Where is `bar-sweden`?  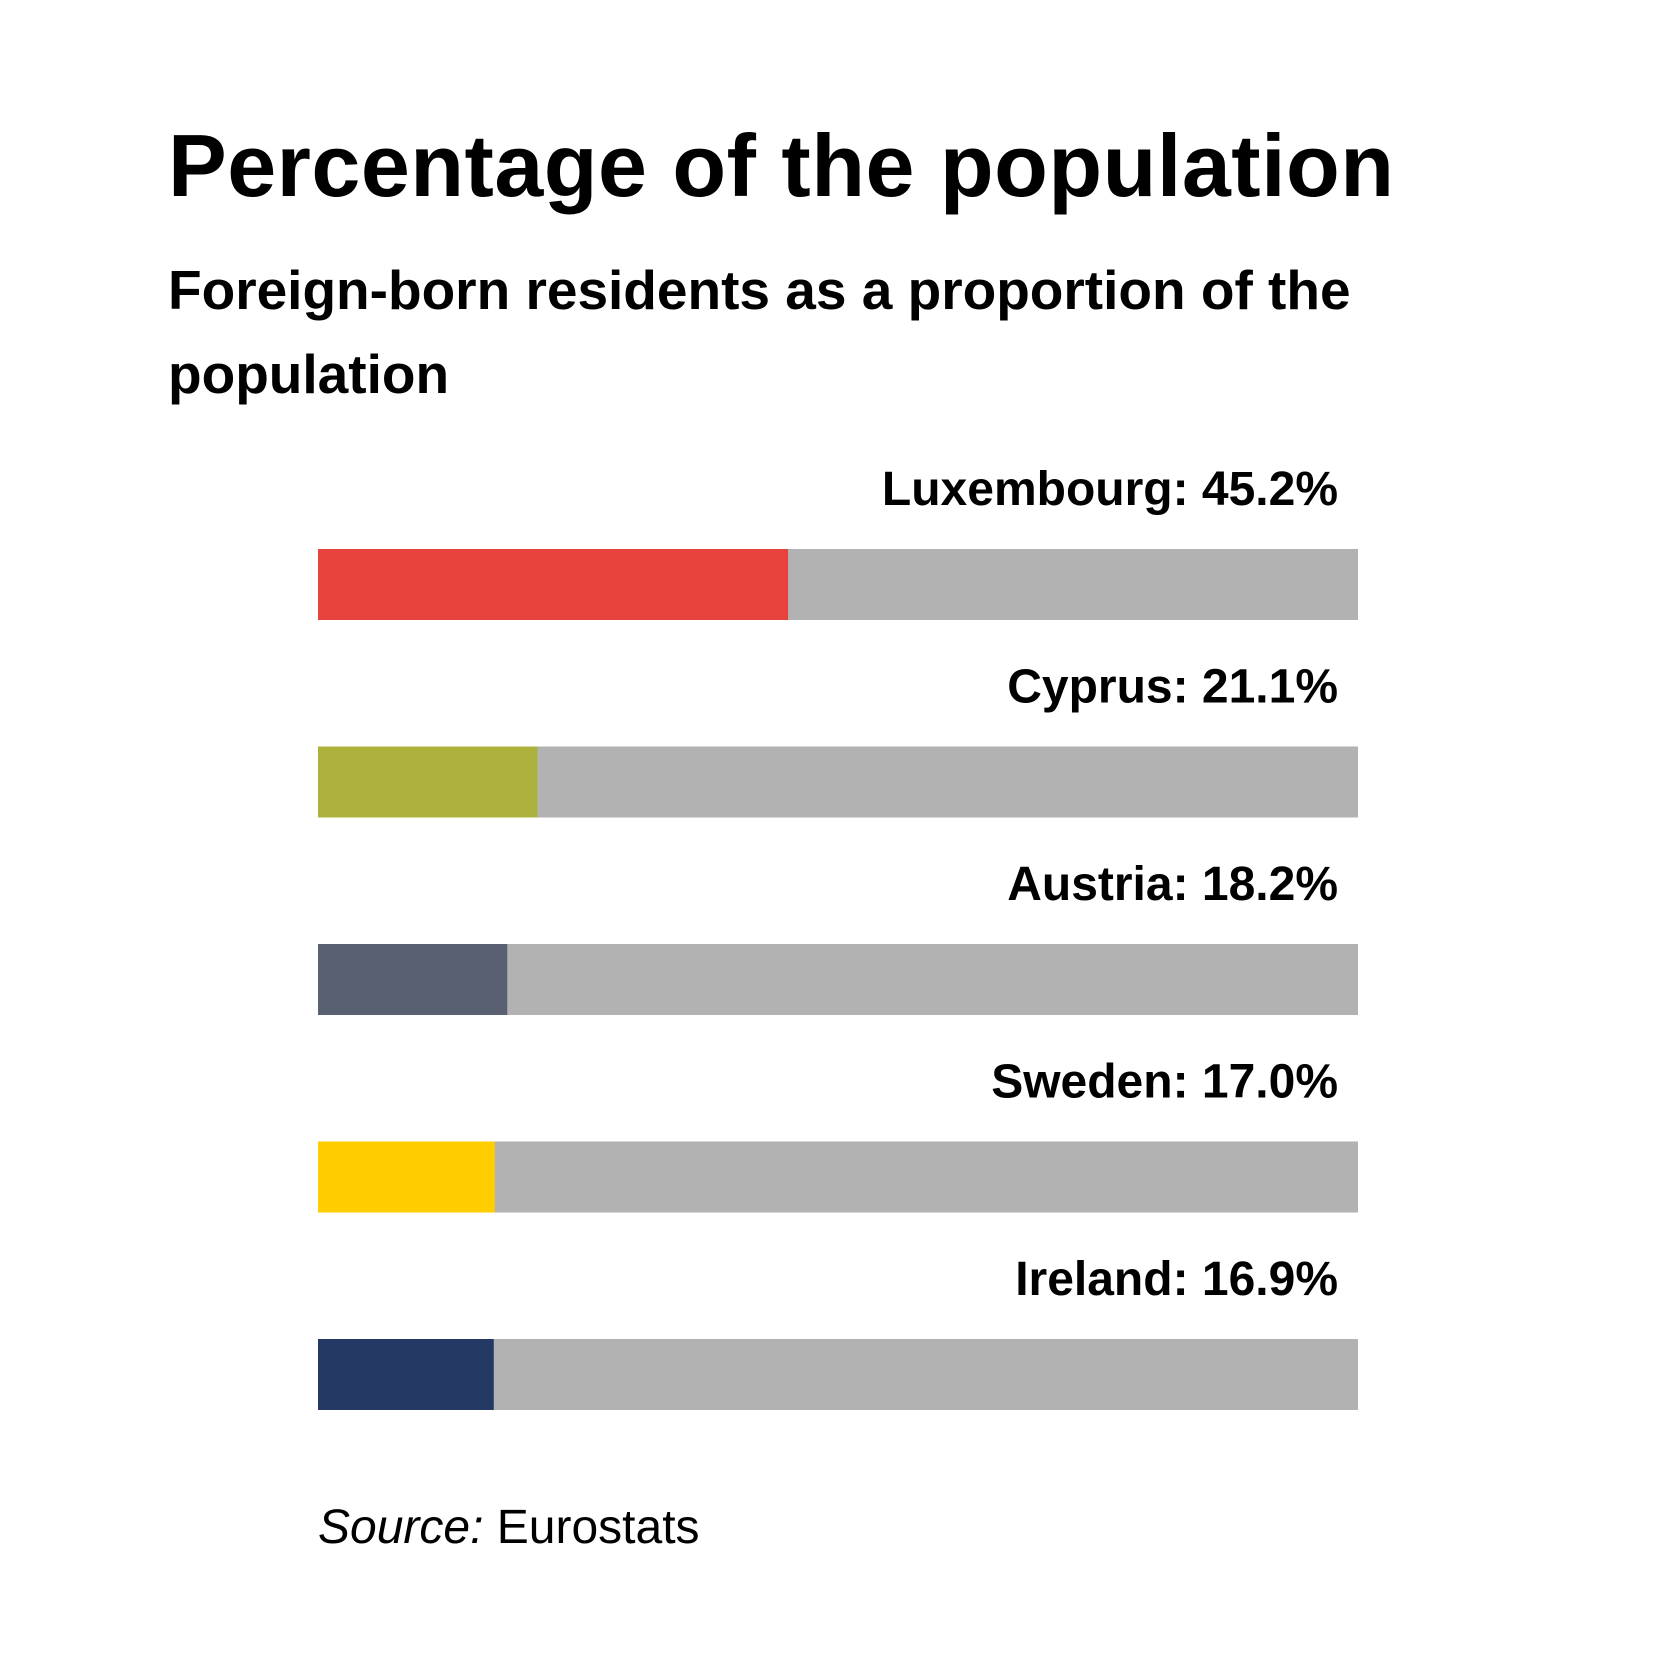 bar-sweden is located at coordinates (406, 1177).